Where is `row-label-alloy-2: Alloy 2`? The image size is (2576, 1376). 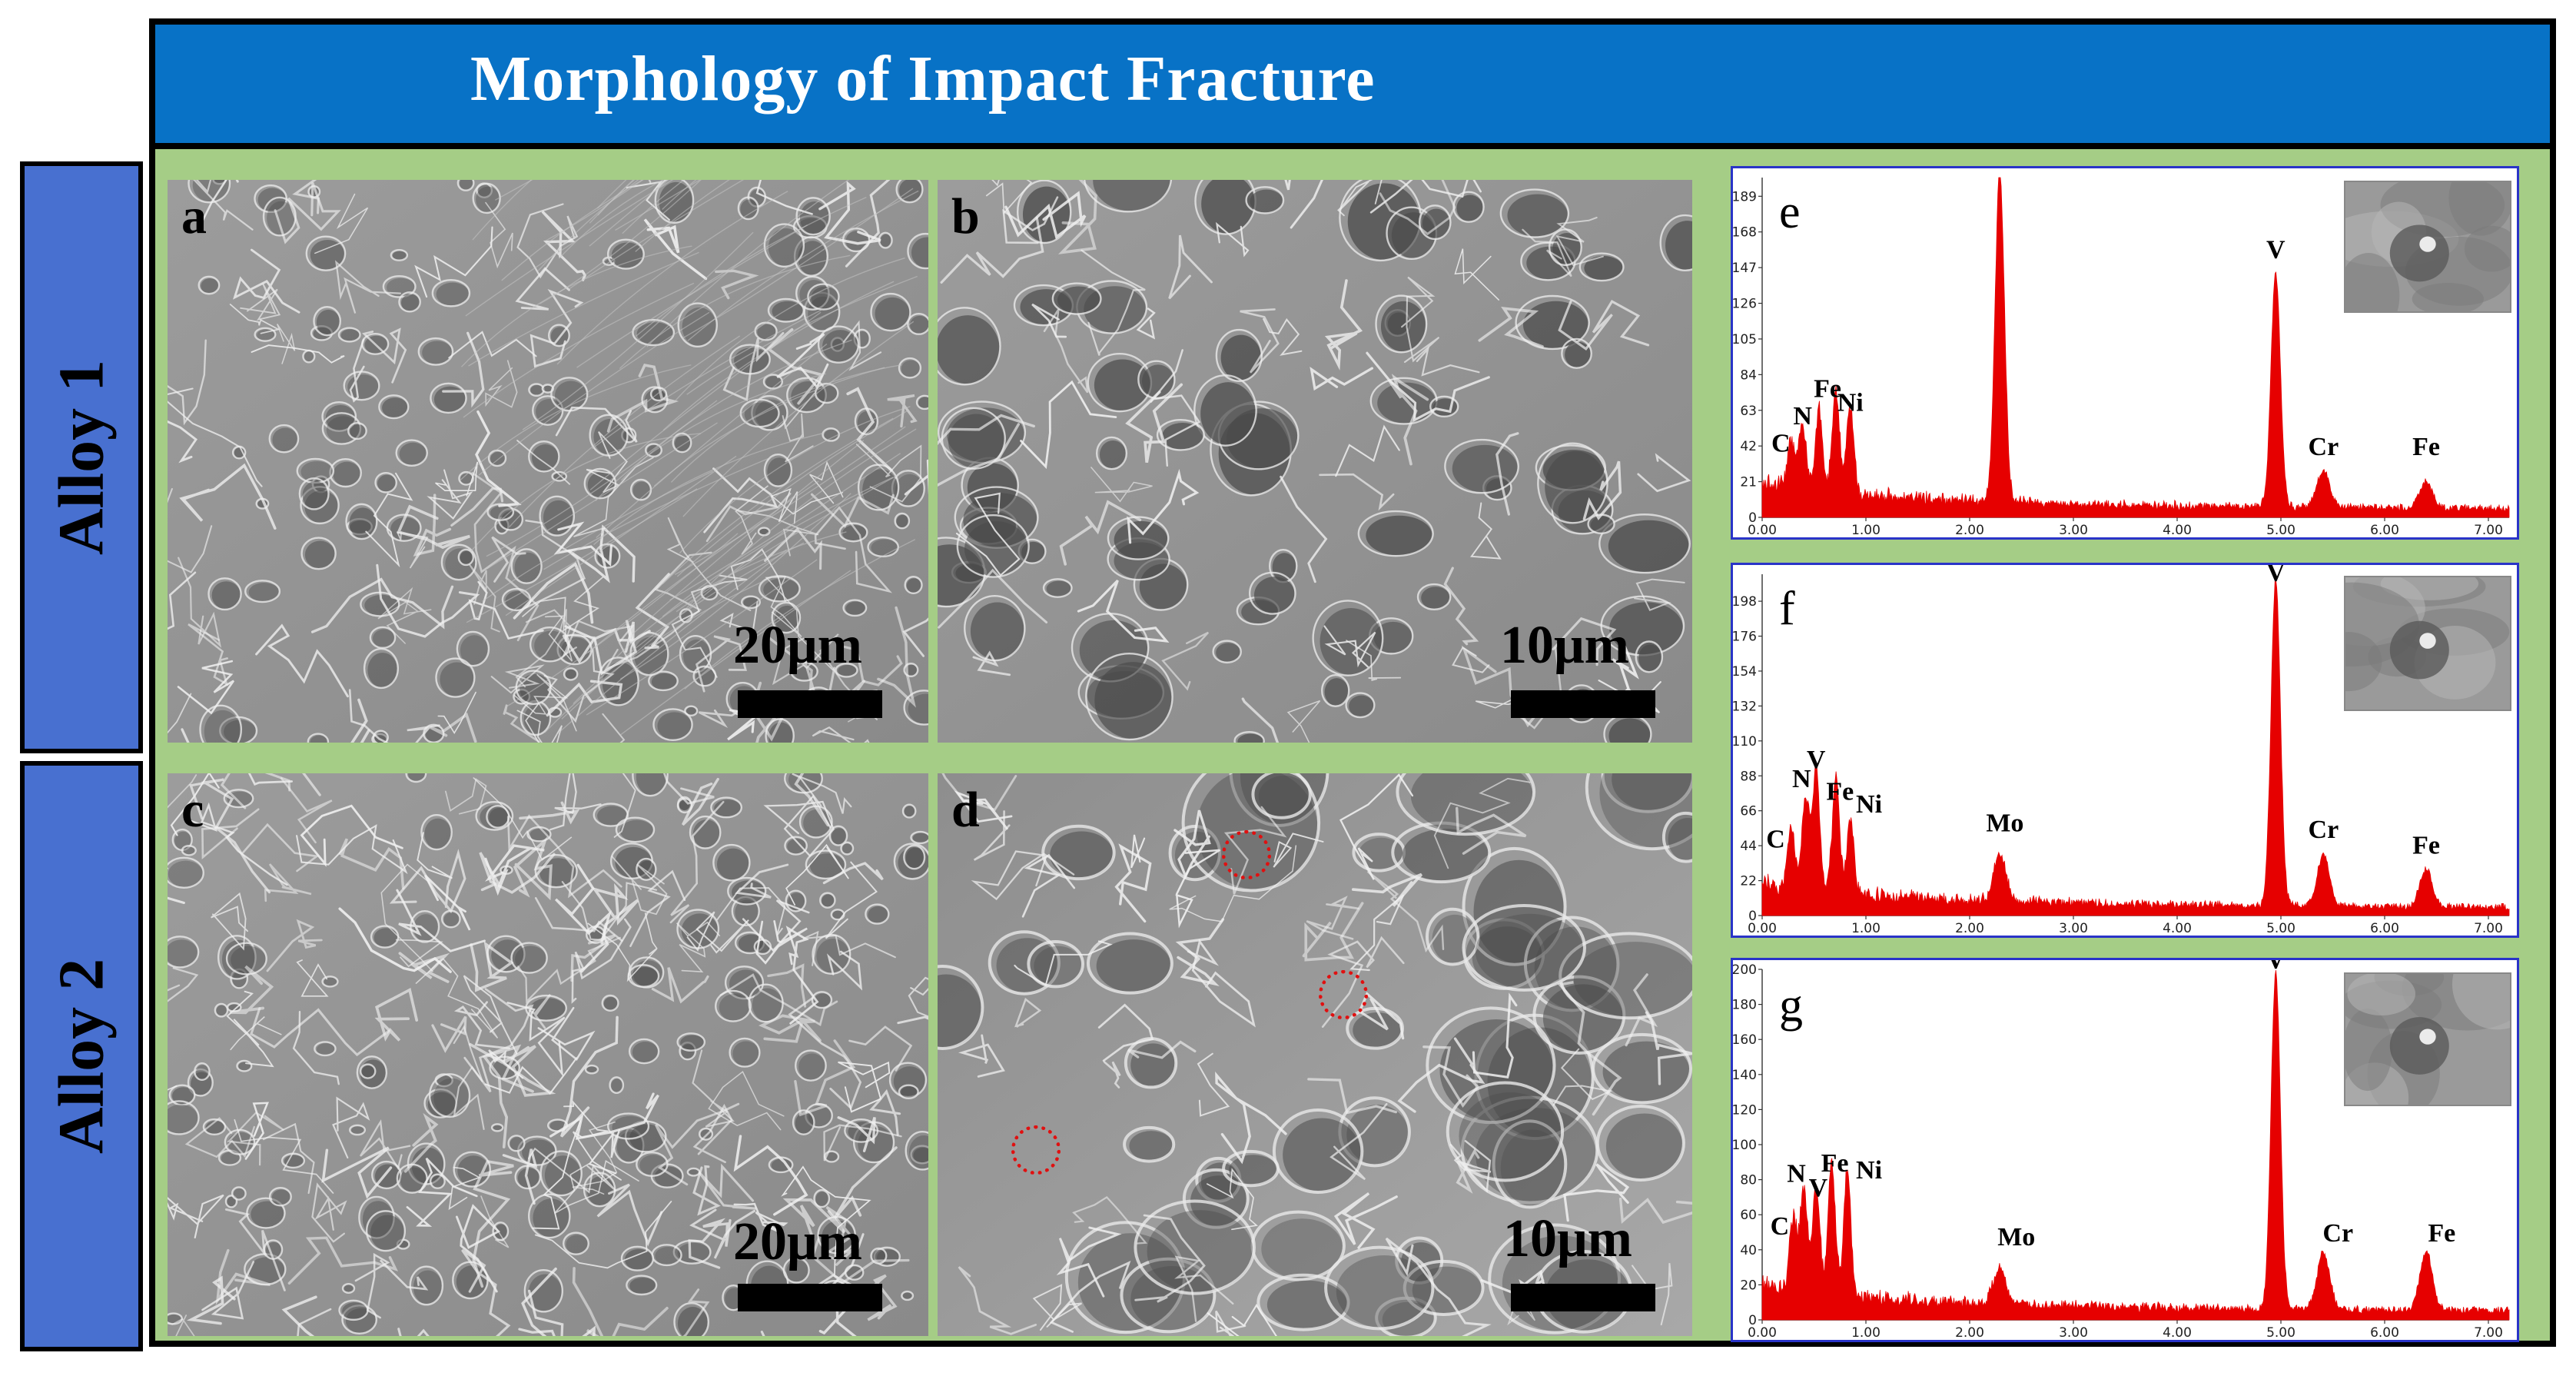
row-label-alloy-2: Alloy 2 is located at coordinates (81, 1056).